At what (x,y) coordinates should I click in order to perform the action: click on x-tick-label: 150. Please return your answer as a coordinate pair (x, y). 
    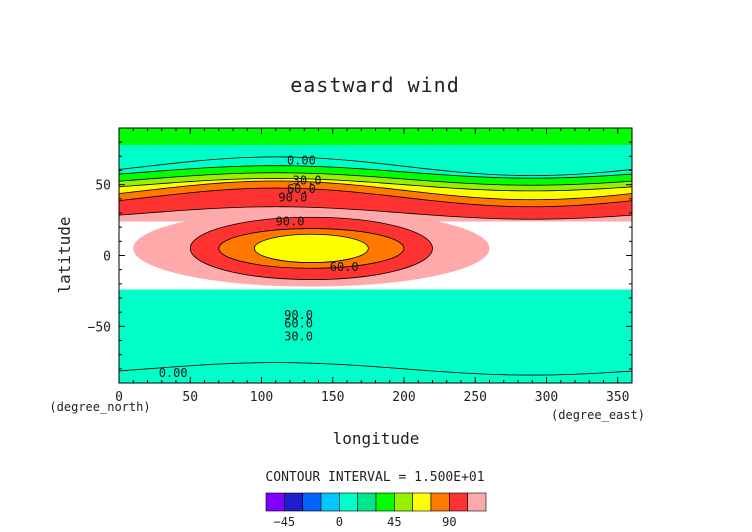
    Looking at the image, I should click on (332, 397).